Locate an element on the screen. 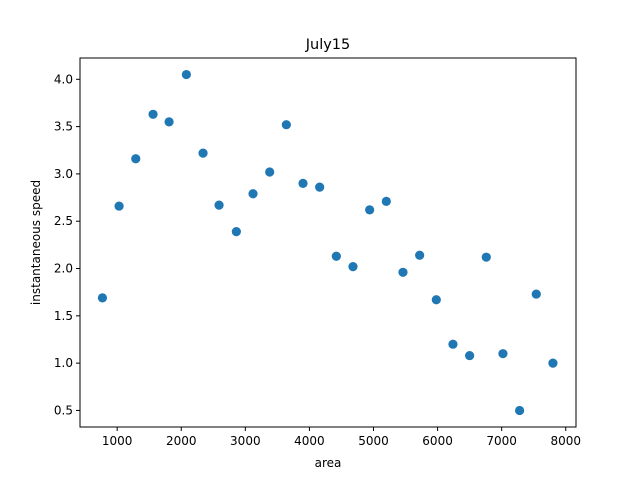 This screenshot has width=640, height=480. y-tick-label: 4.0 is located at coordinates (63, 79).